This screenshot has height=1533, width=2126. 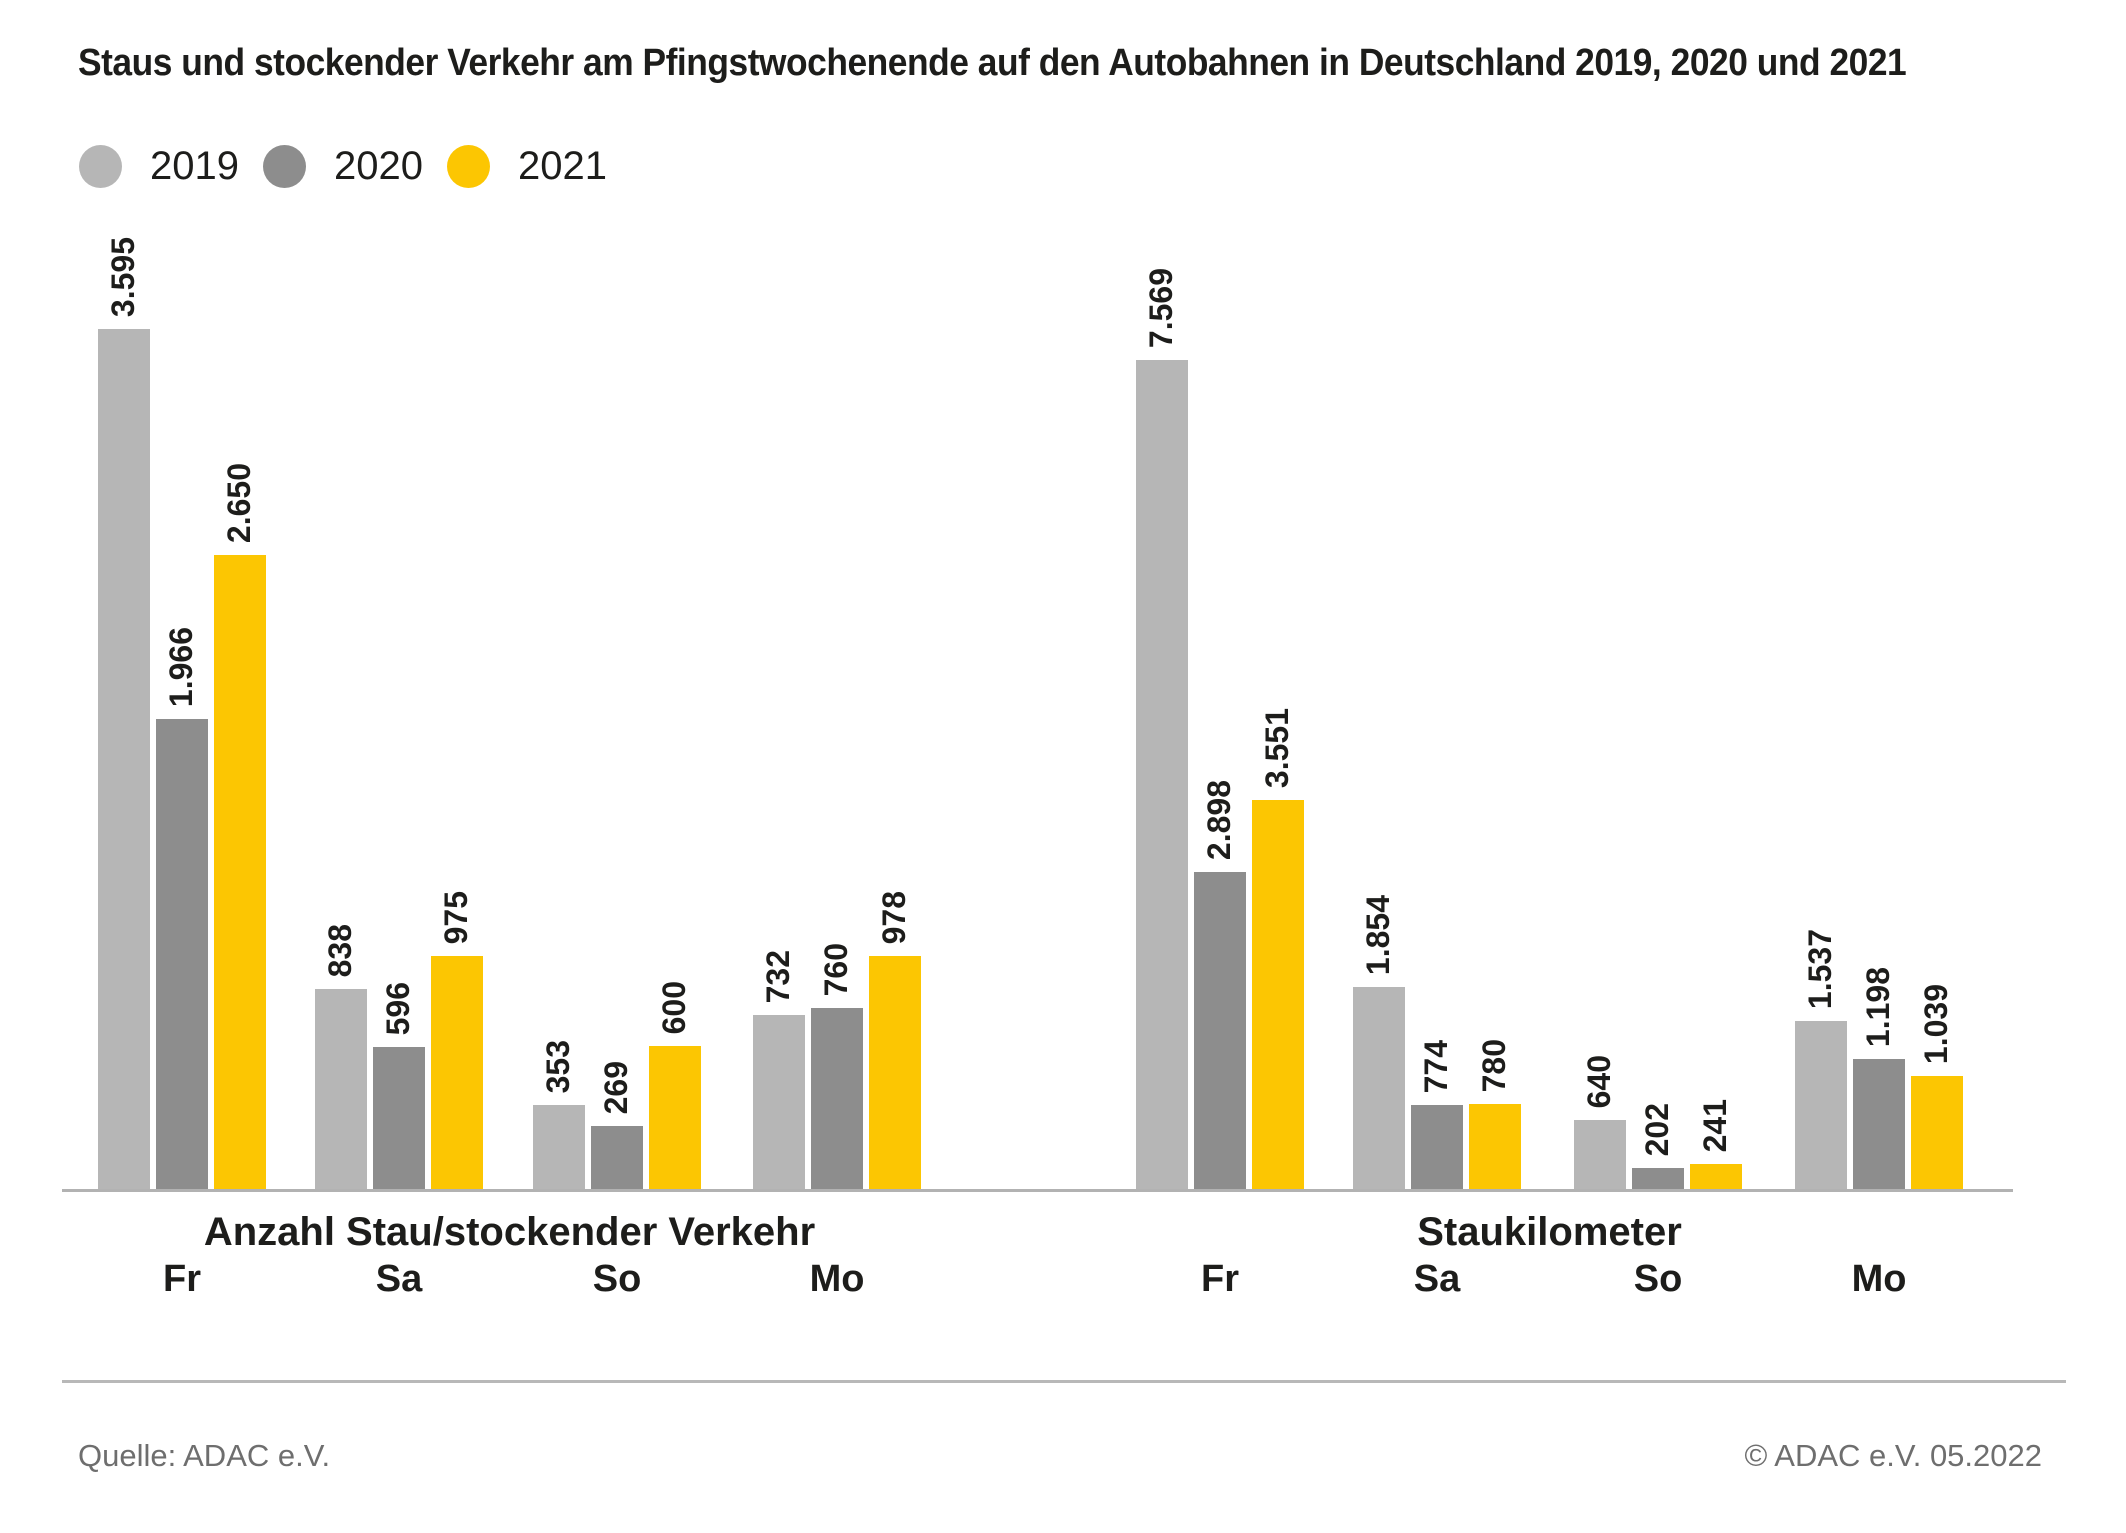 I want to click on bar-2021-sa-group0, so click(x=457, y=1073).